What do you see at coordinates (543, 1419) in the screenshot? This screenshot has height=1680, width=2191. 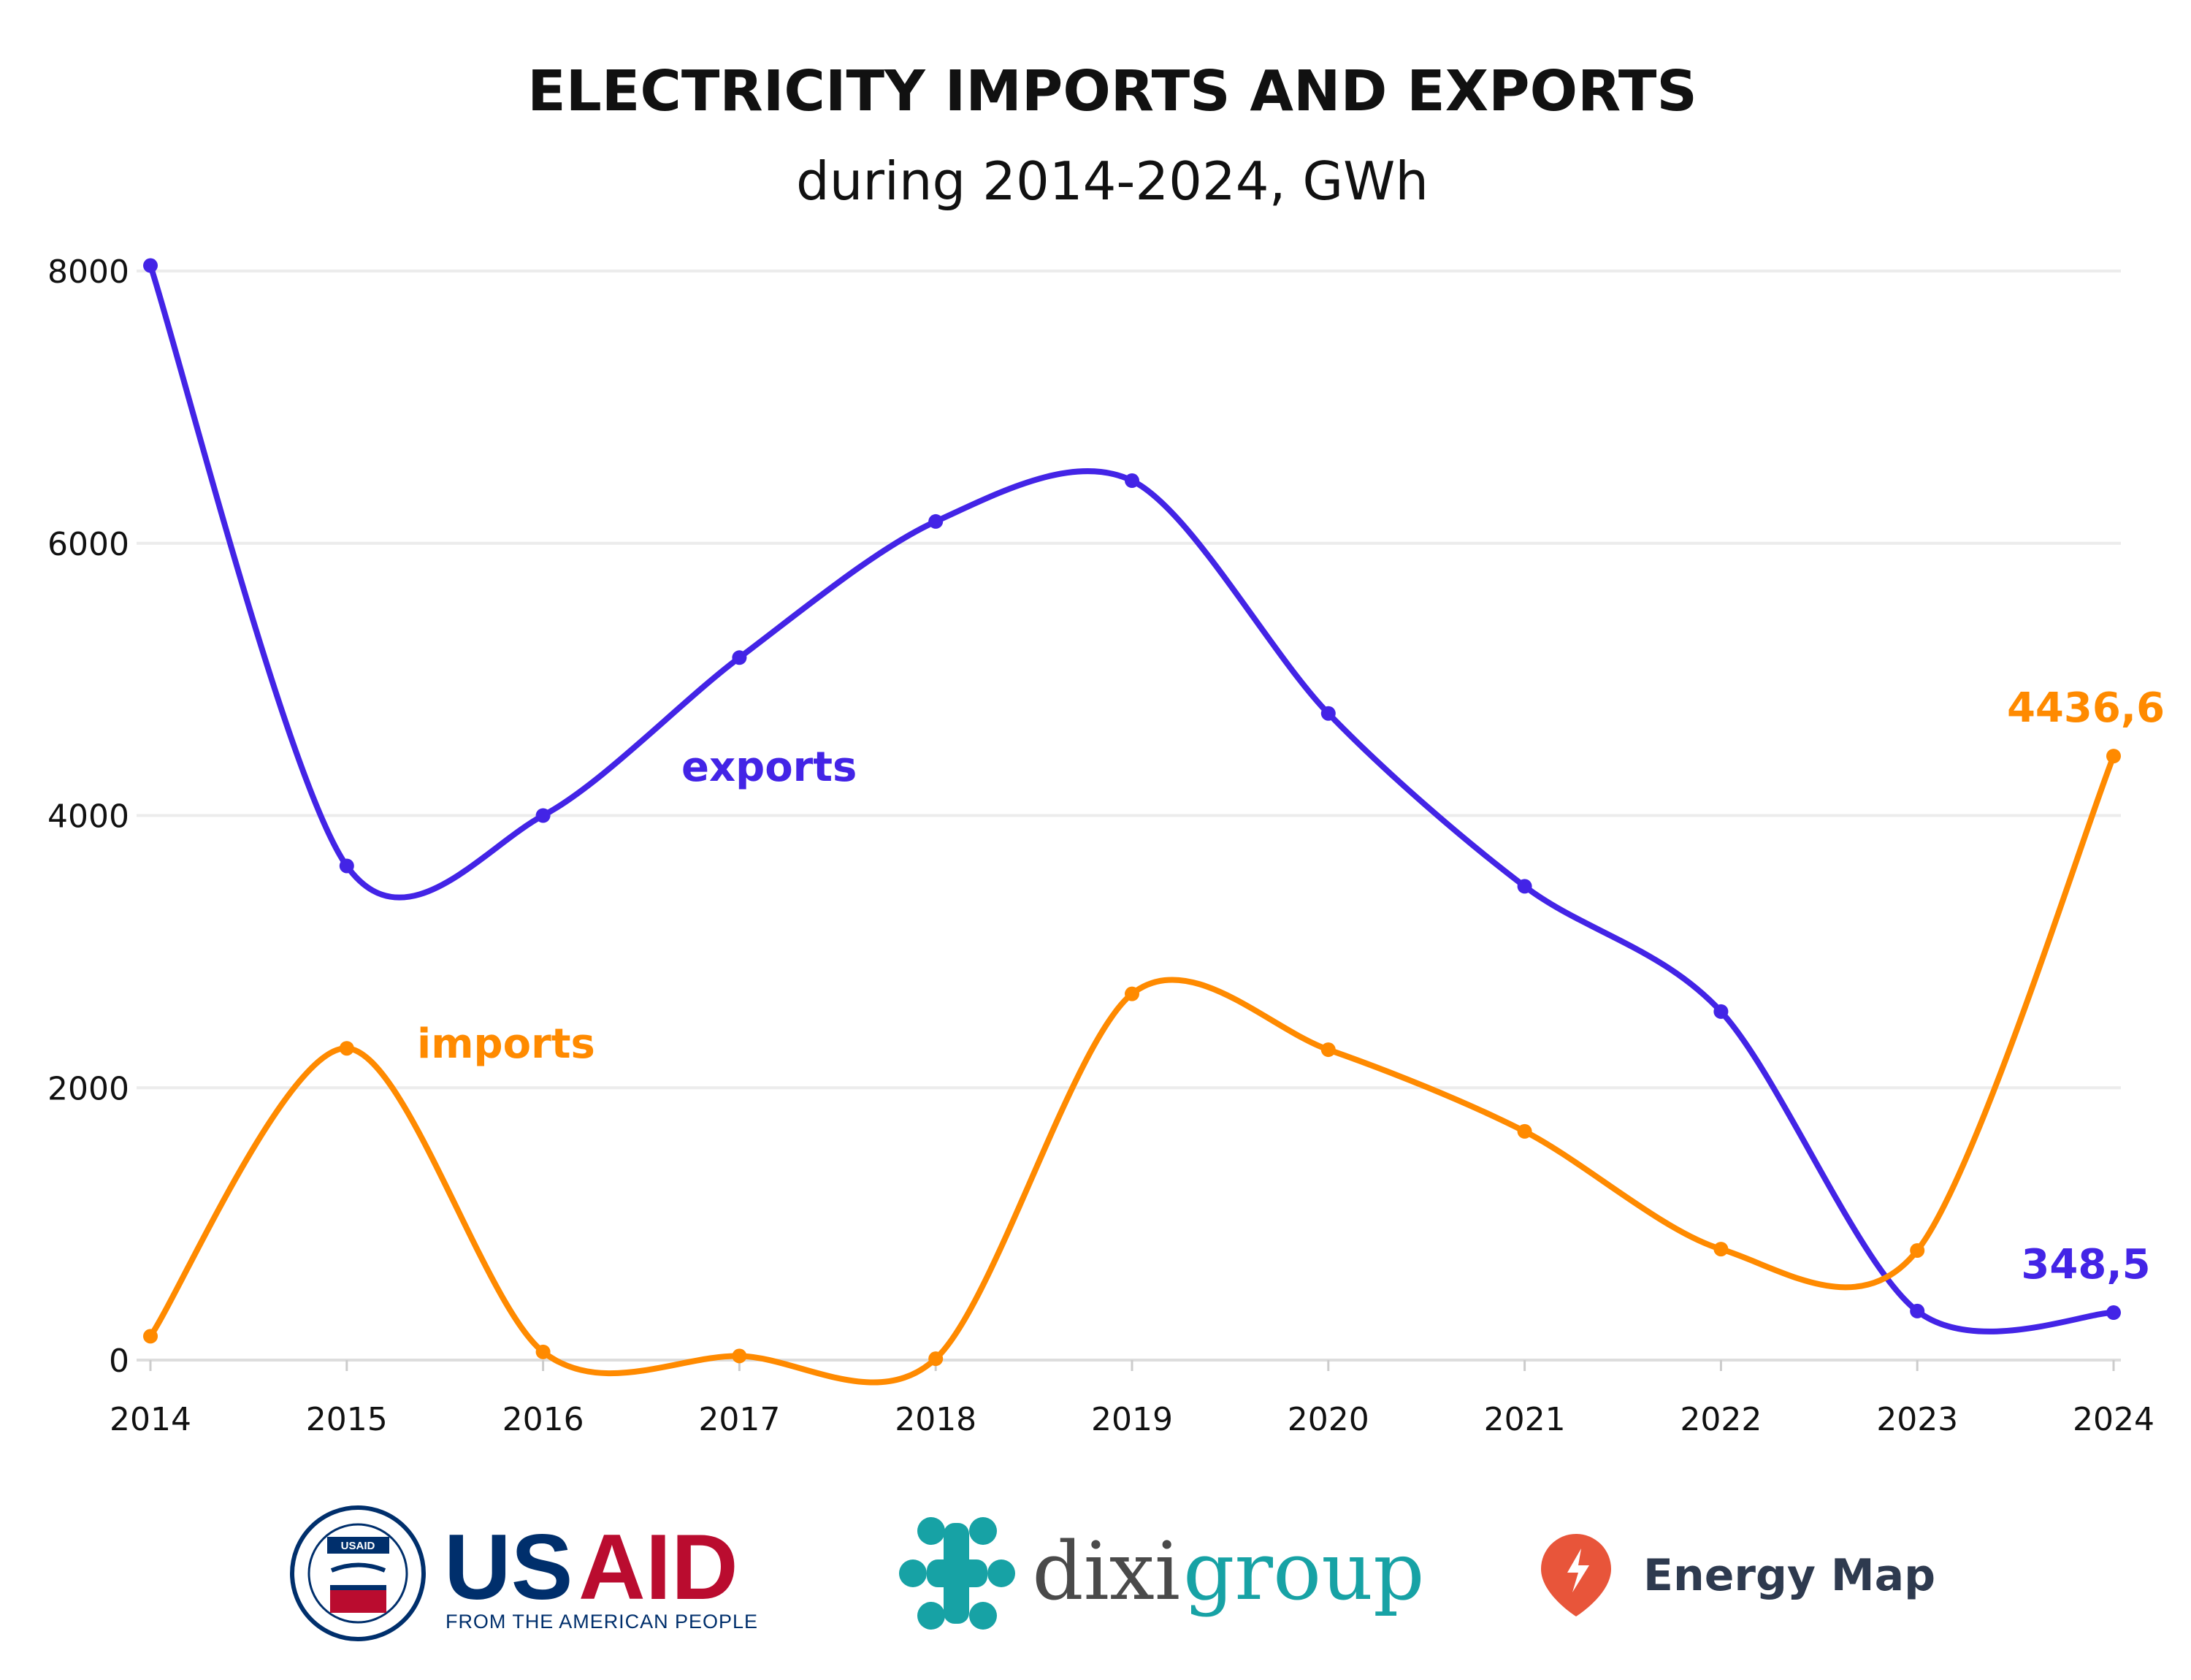 I see `x-tick-label: 2016` at bounding box center [543, 1419].